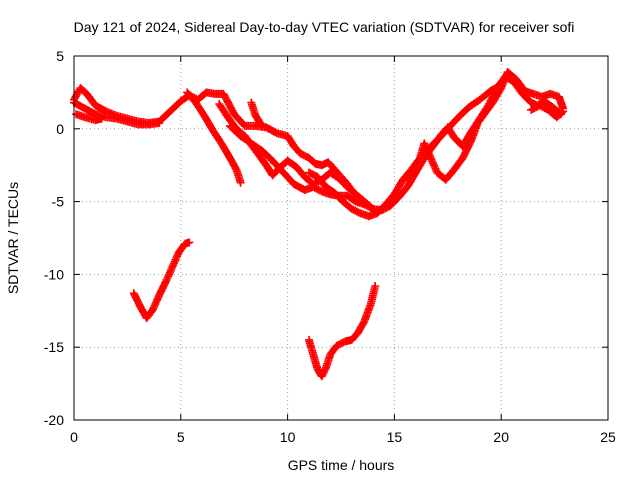  What do you see at coordinates (54, 347) in the screenshot?
I see `y-tick-label: -15` at bounding box center [54, 347].